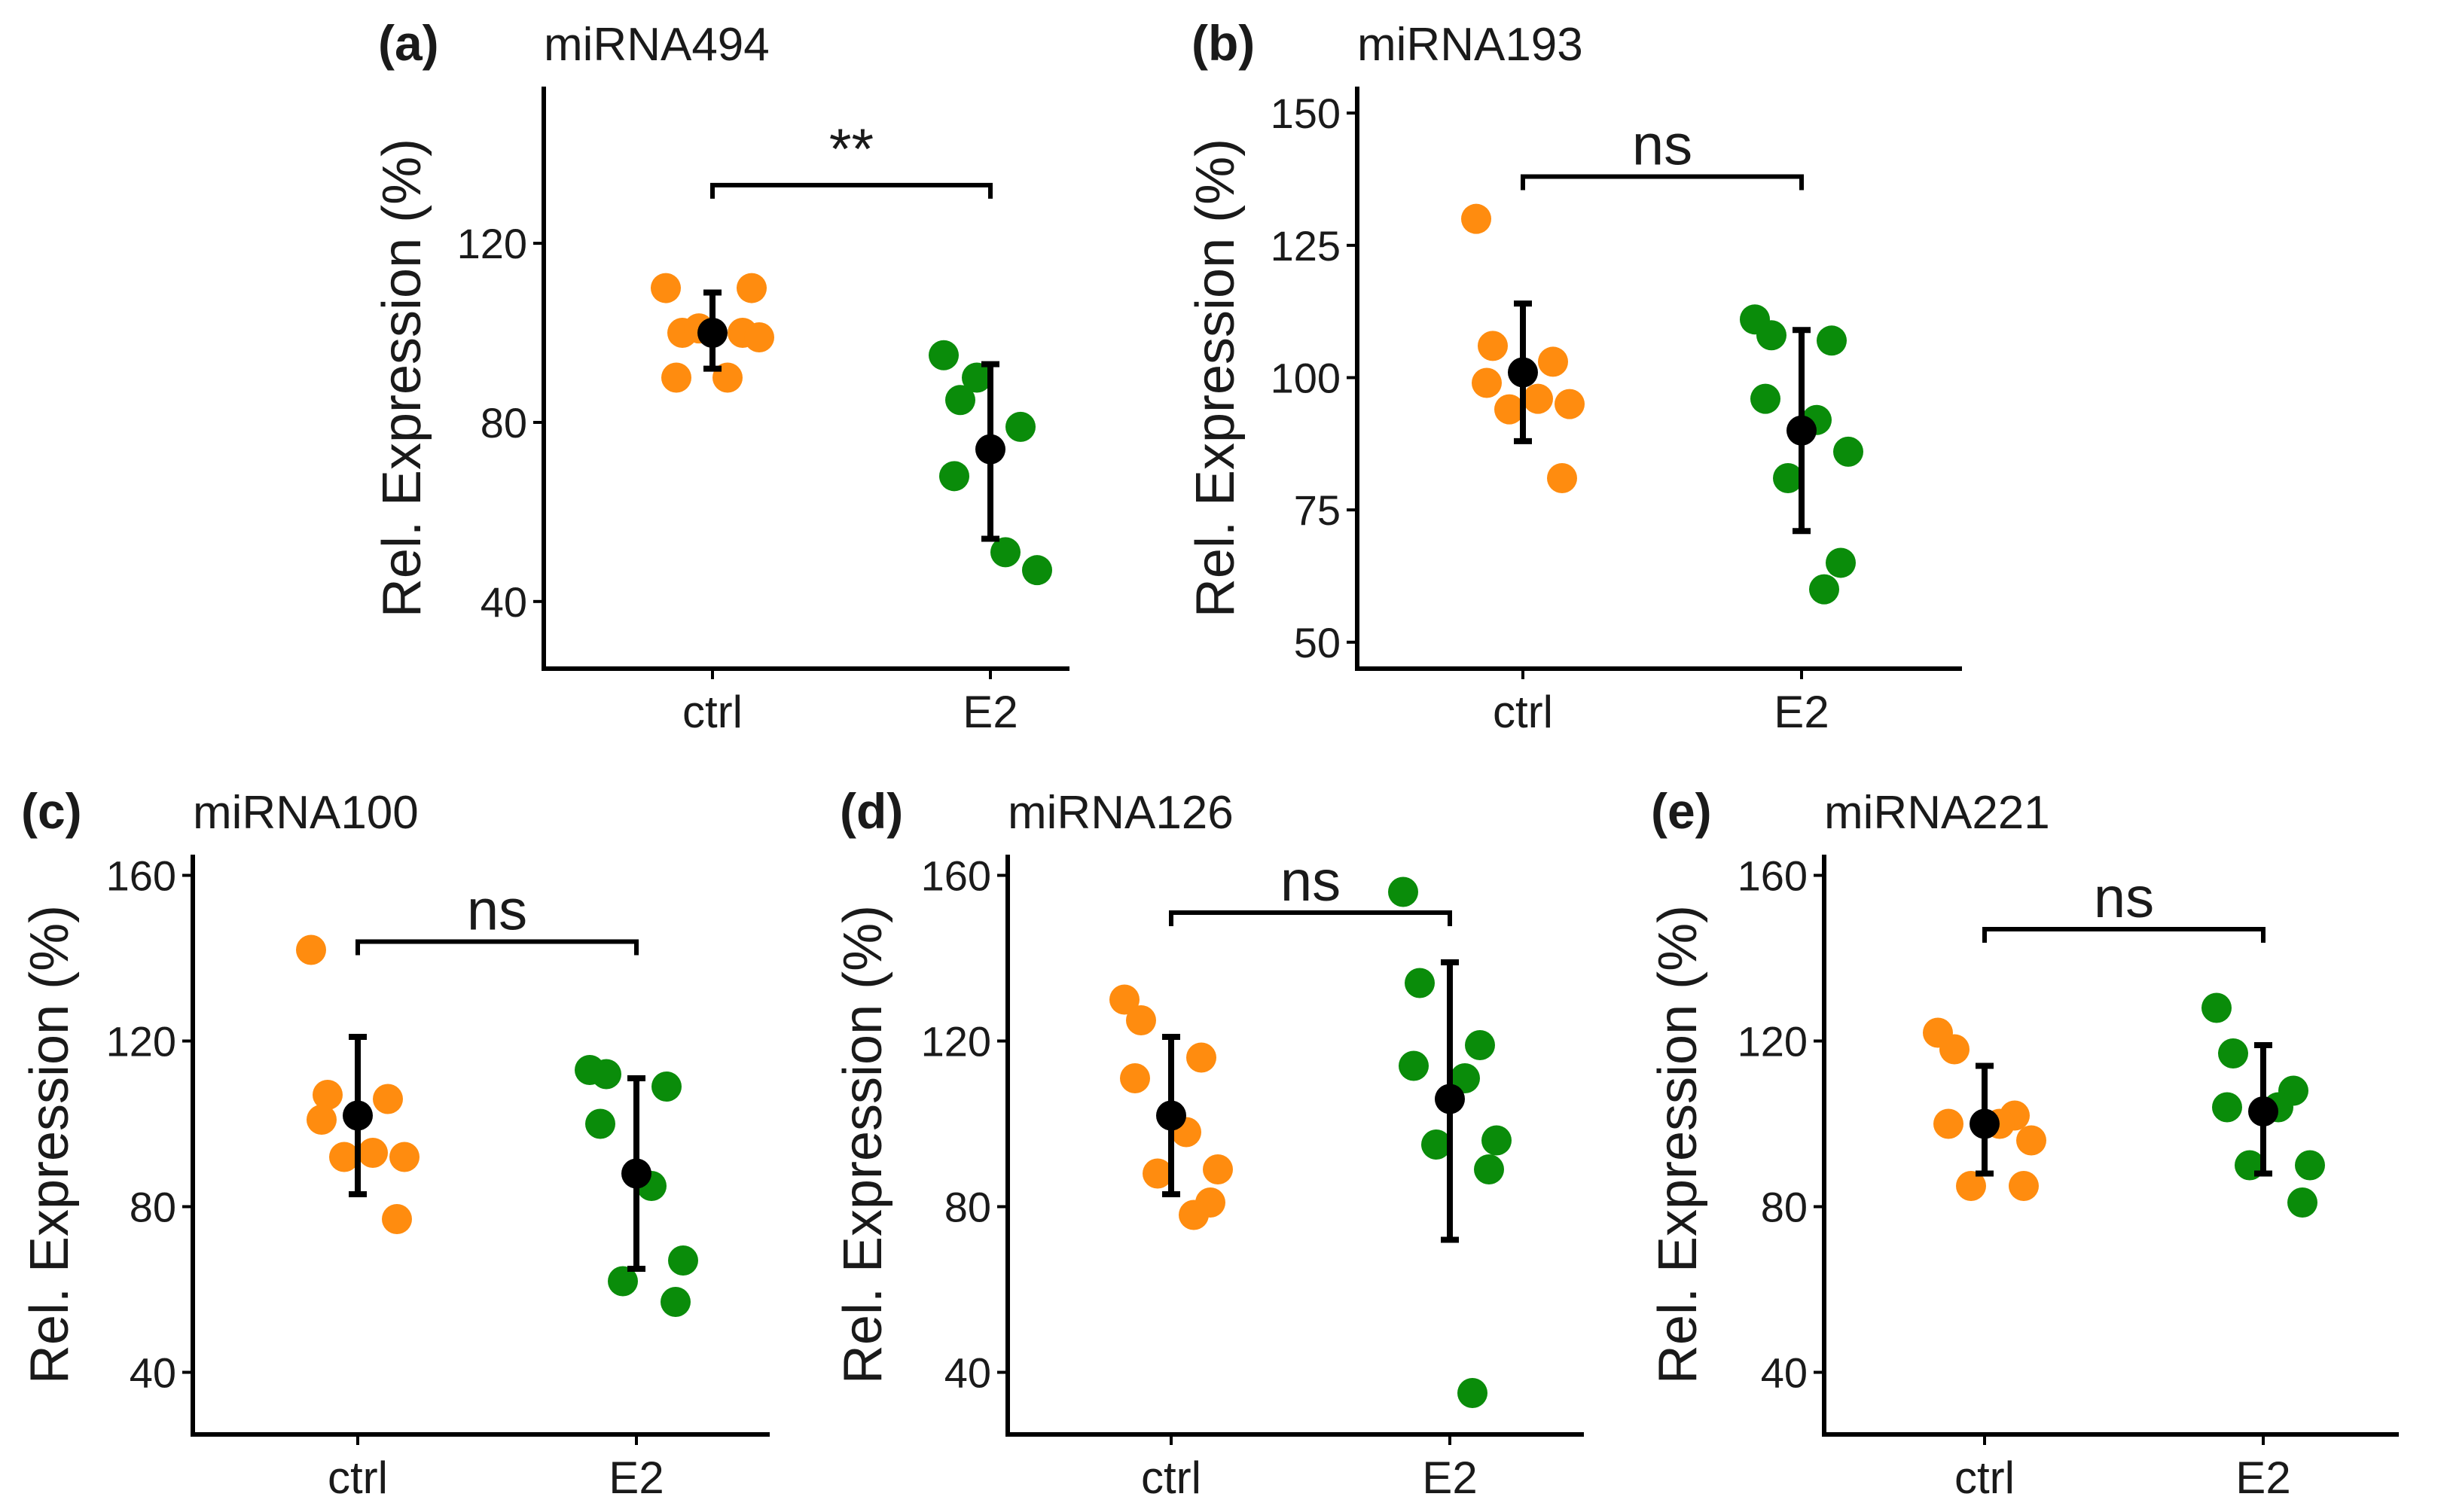 Image resolution: width=2444 pixels, height=1512 pixels. I want to click on panel-label: (a), so click(408, 43).